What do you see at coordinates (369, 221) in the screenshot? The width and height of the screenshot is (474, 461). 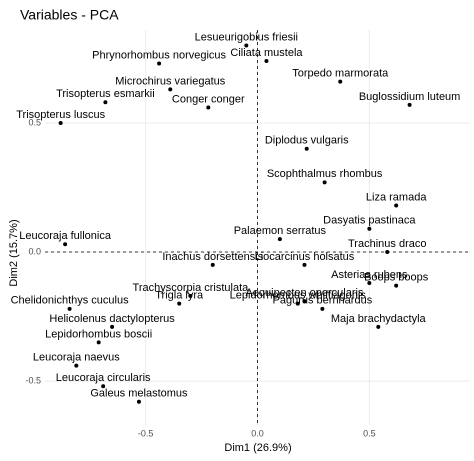 I see `point-label: Dasyatis pastinaca` at bounding box center [369, 221].